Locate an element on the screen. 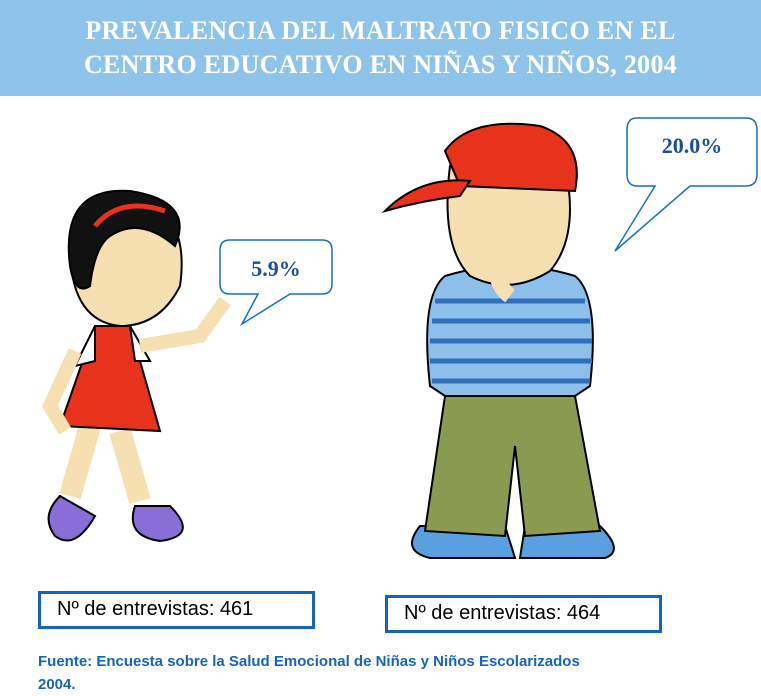  boy-interviews: Nº de entrevistas: 464 is located at coordinates (523, 614).